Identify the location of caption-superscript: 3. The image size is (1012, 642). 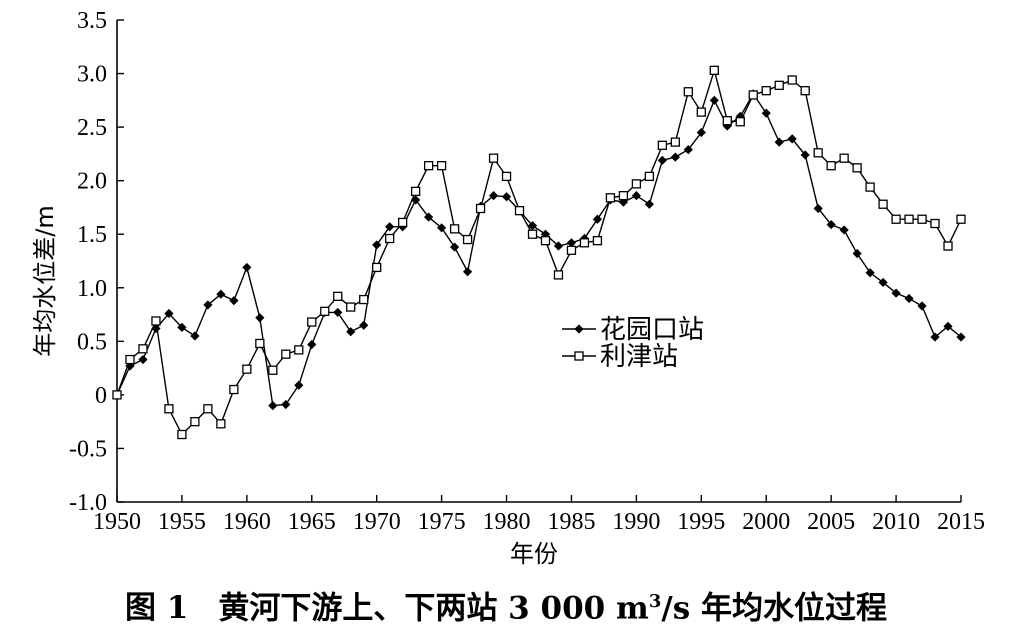
(655, 601).